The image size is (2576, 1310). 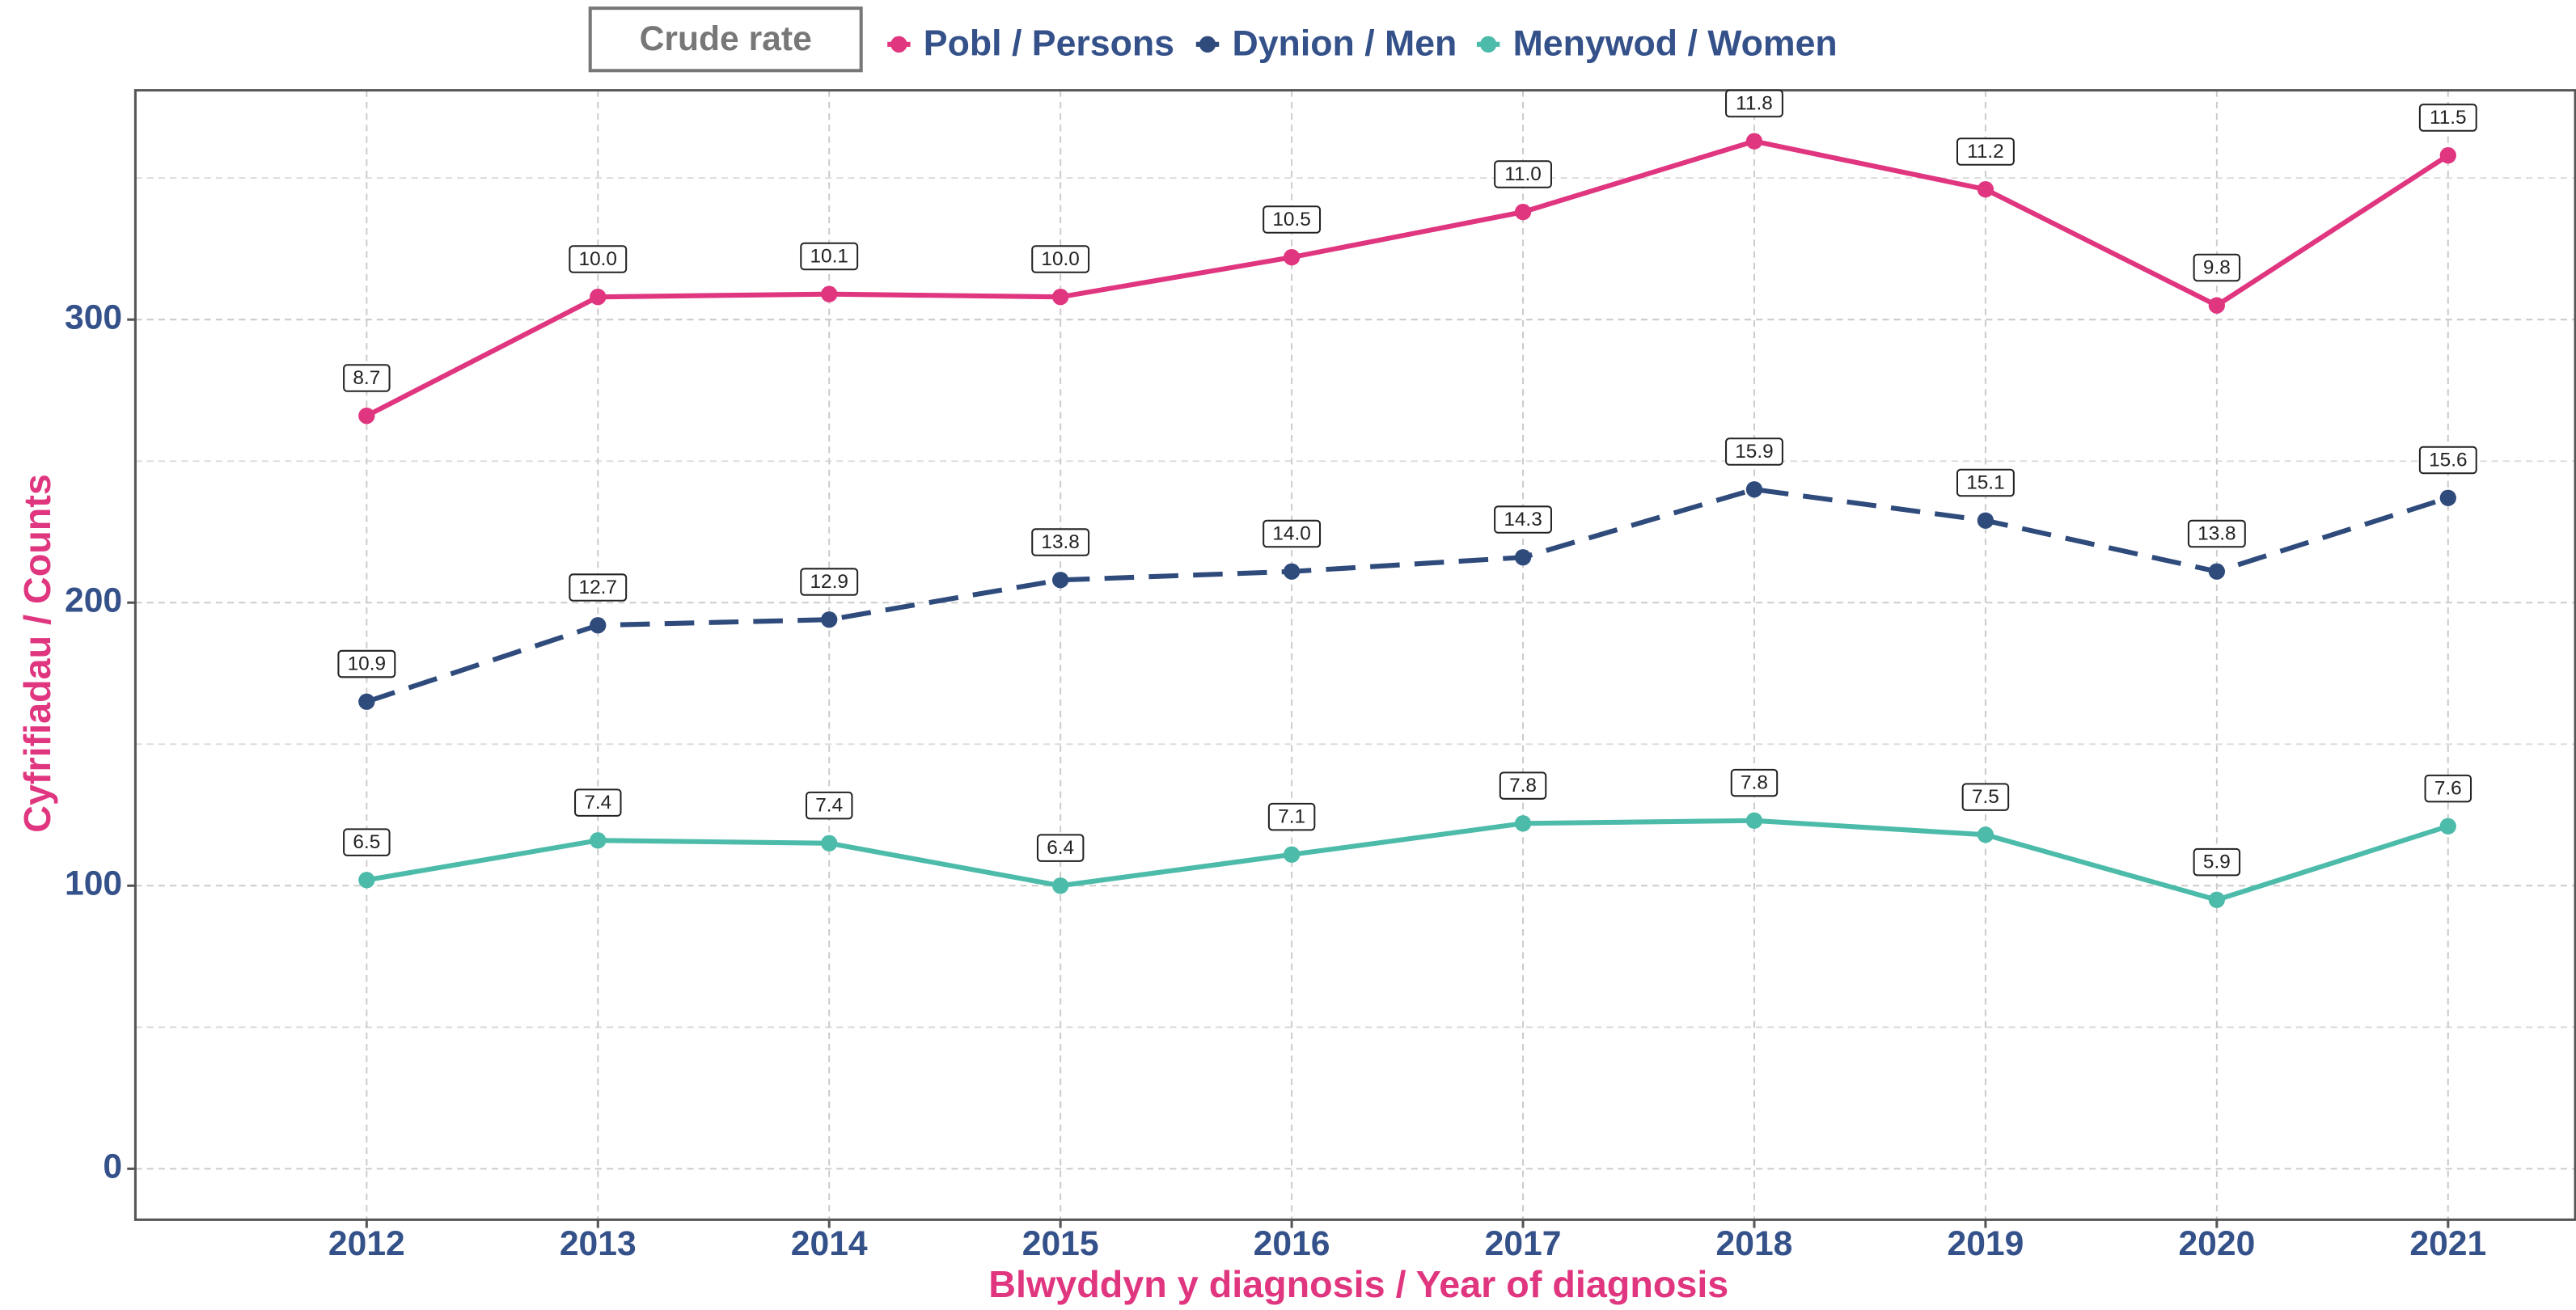 I want to click on y-tick-label: 200, so click(x=94, y=601).